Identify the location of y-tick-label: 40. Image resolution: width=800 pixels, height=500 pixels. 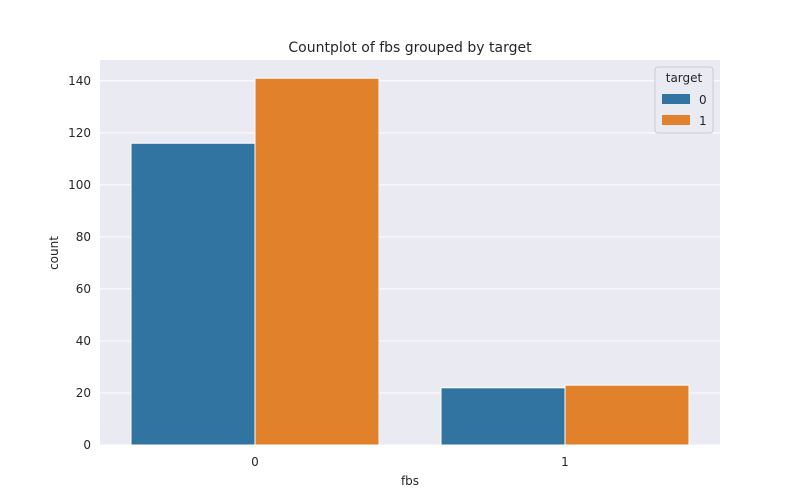
(83, 341).